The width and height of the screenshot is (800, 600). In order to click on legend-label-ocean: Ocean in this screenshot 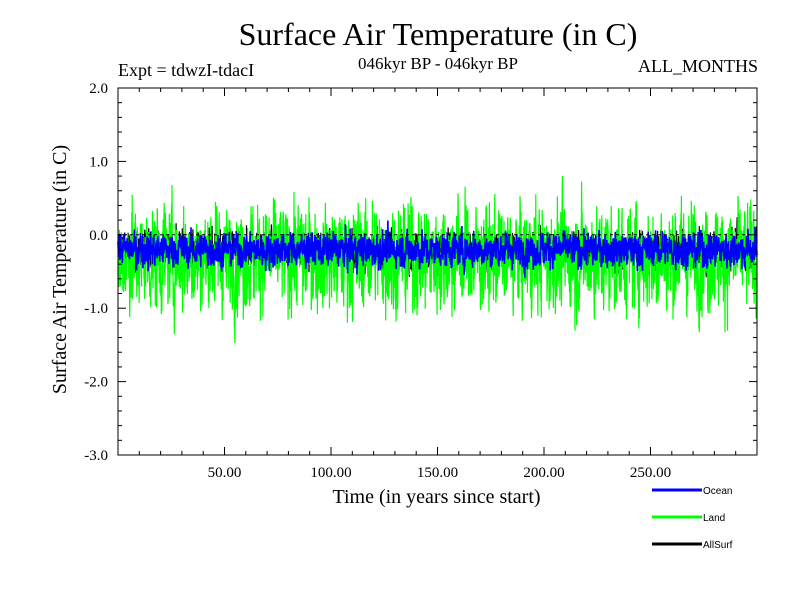, I will do `click(717, 491)`.